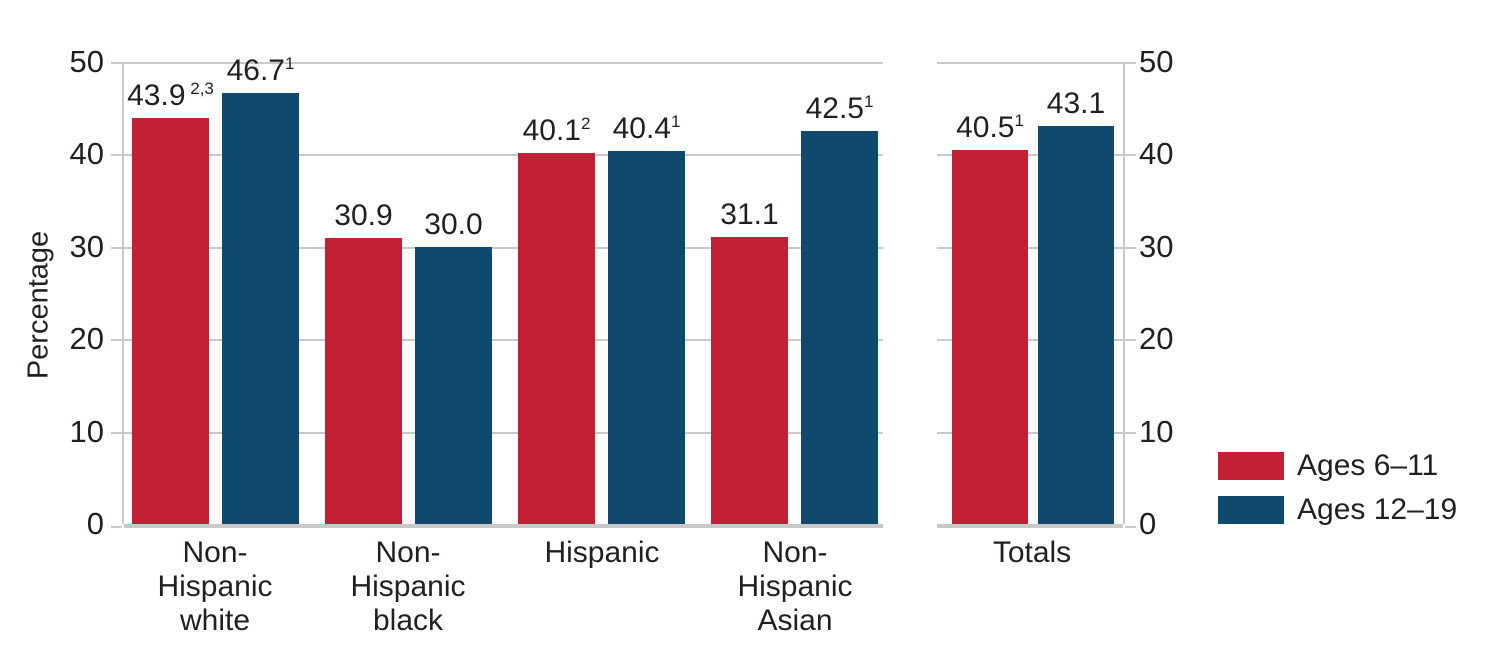  I want to click on category-label: Non- Hispanic white, so click(214, 587).